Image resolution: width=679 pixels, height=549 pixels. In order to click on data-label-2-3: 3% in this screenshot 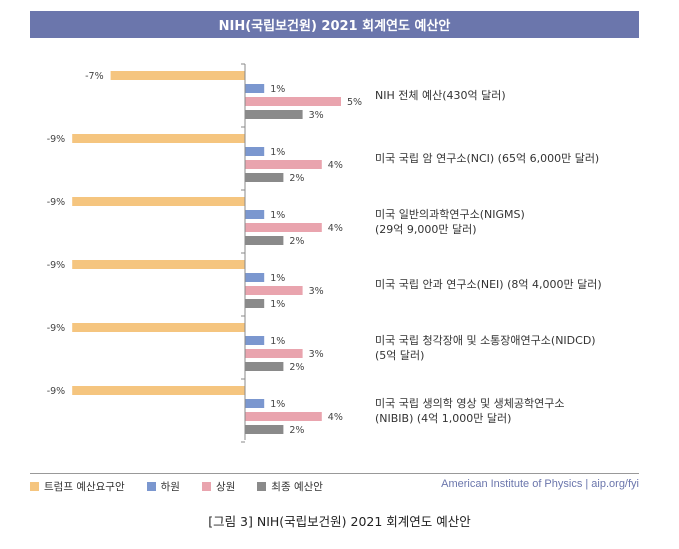, I will do `click(316, 291)`.